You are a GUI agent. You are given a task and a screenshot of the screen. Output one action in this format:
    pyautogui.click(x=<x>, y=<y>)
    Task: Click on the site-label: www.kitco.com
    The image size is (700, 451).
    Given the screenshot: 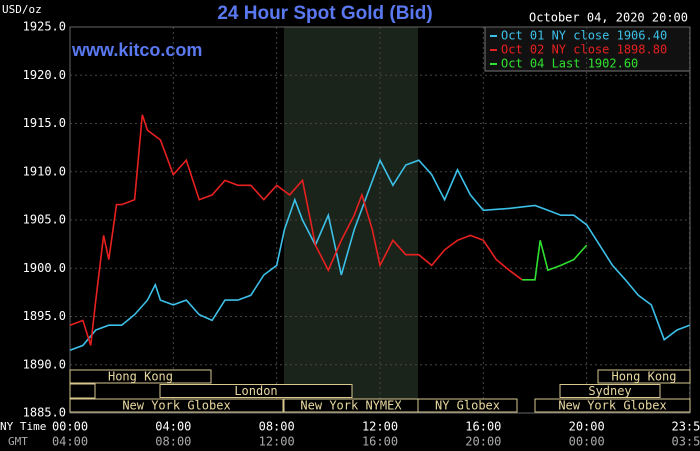 What is the action you would take?
    pyautogui.click(x=136, y=50)
    